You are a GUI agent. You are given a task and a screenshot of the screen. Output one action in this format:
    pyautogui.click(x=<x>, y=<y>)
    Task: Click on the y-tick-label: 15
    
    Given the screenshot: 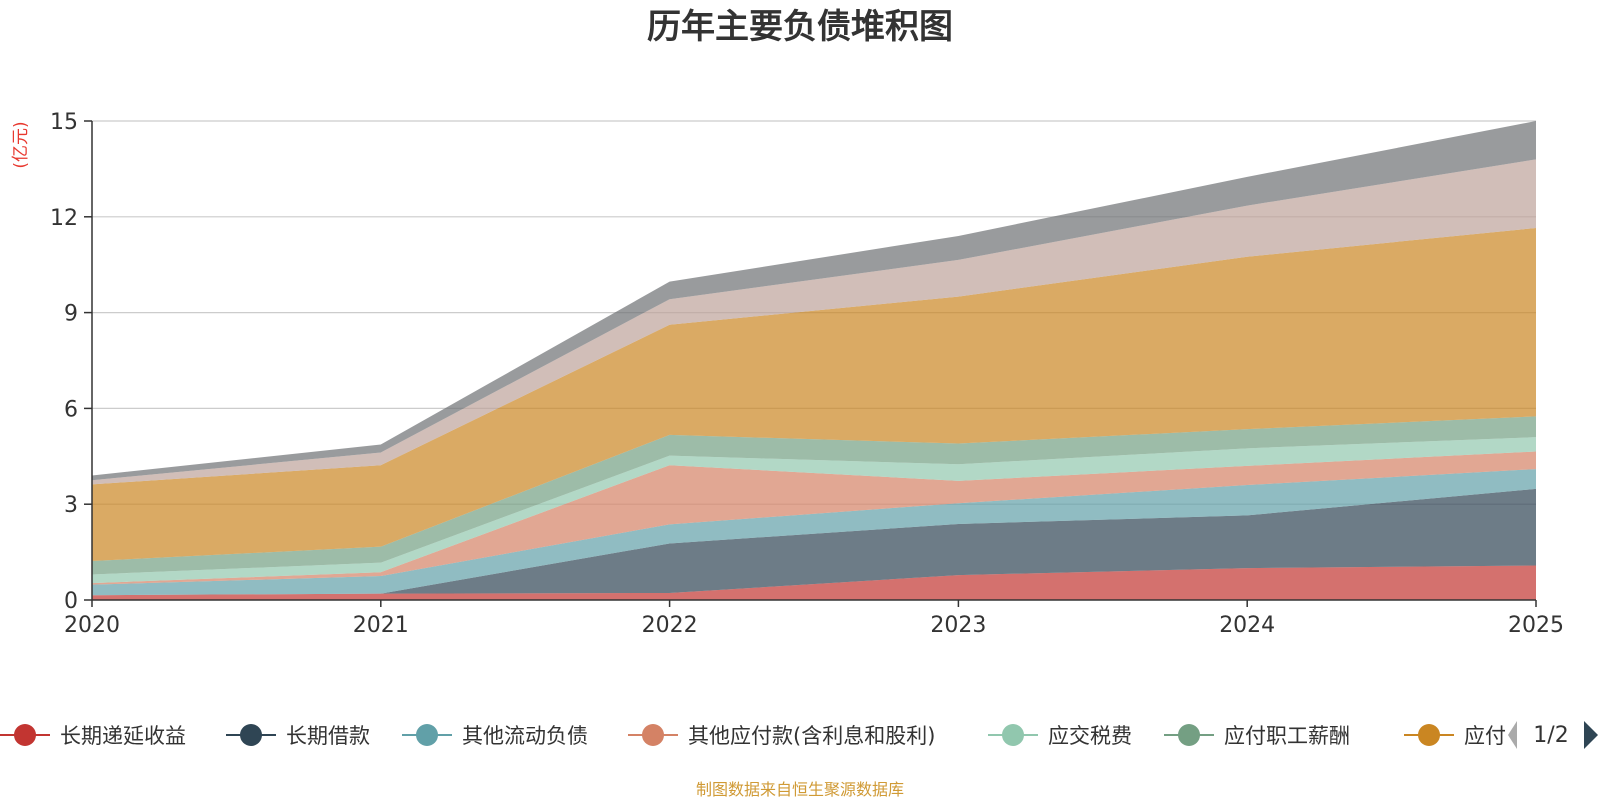 What is the action you would take?
    pyautogui.click(x=64, y=122)
    